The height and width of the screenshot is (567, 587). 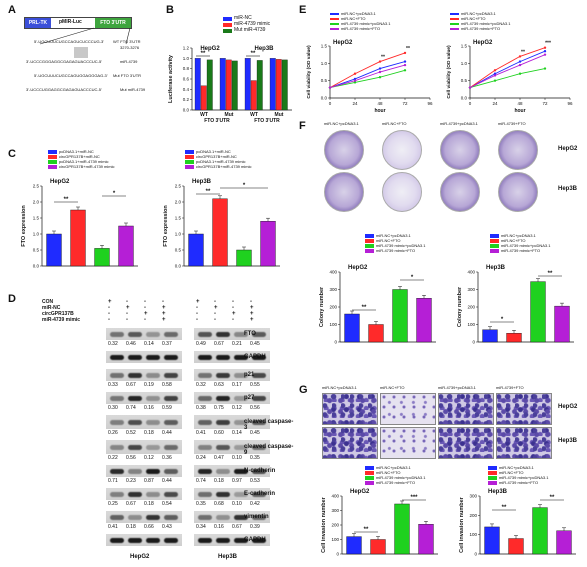 I want to click on invasion-column-label: miR-4739+pcDNA3.1, so click(x=457, y=387).